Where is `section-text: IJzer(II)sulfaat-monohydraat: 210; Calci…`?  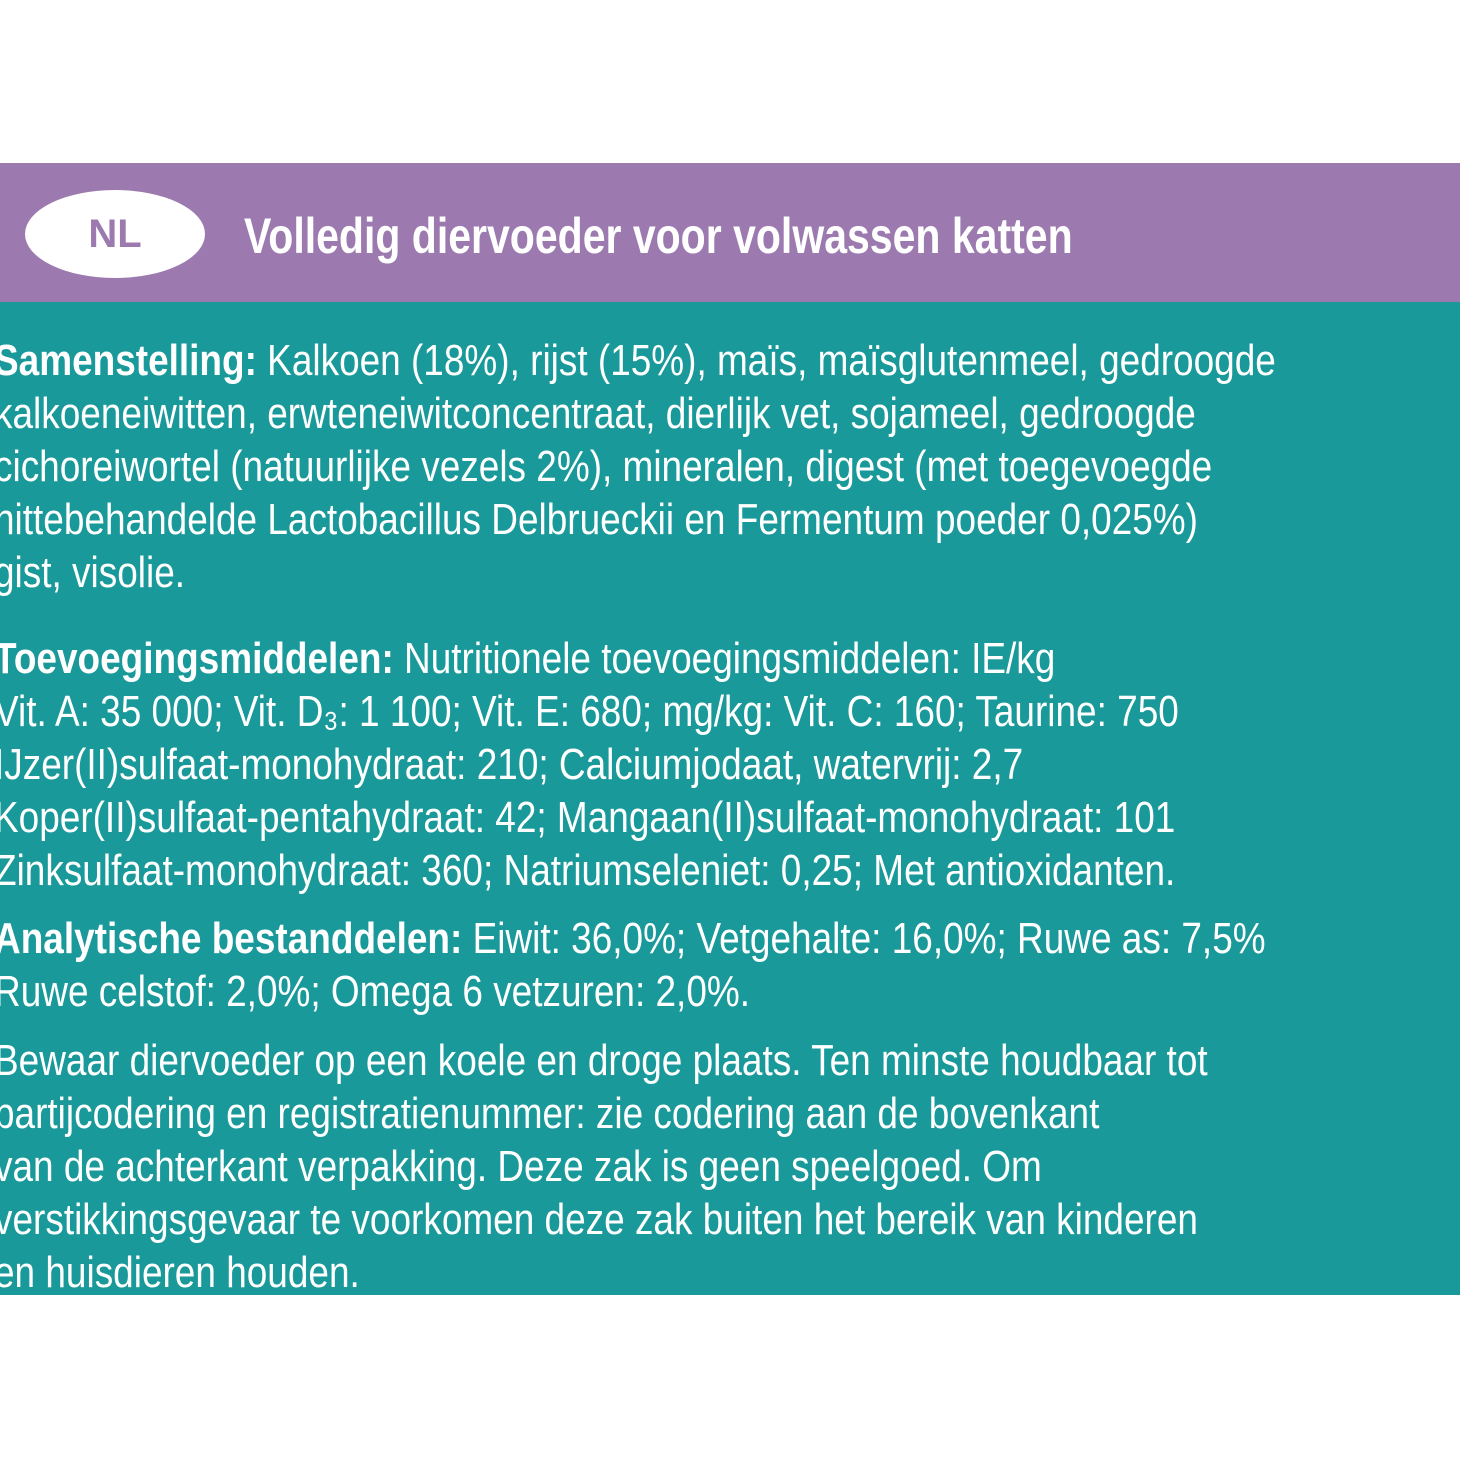 section-text: IJzer(II)sulfaat-monohydraat: 210; Calci… is located at coordinates (512, 764).